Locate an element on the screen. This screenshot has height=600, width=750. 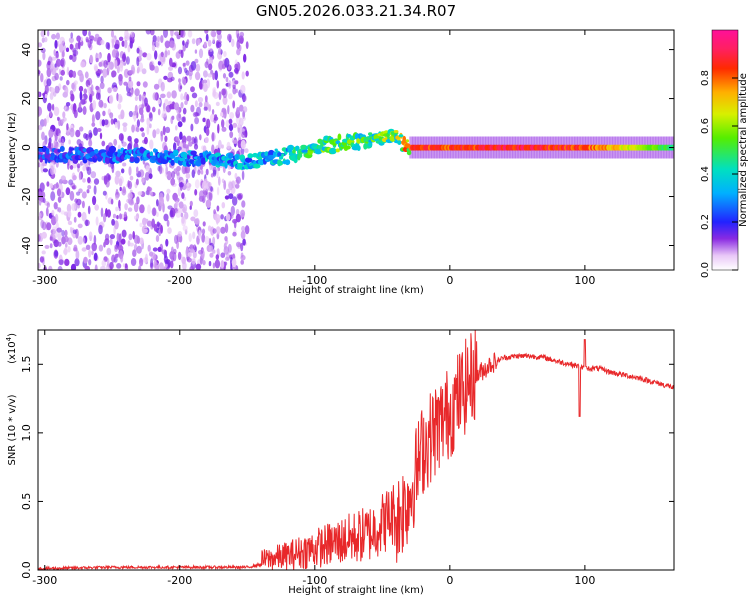
spectrogram-xlabel: Height of straight line (km) is located at coordinates (356, 290).